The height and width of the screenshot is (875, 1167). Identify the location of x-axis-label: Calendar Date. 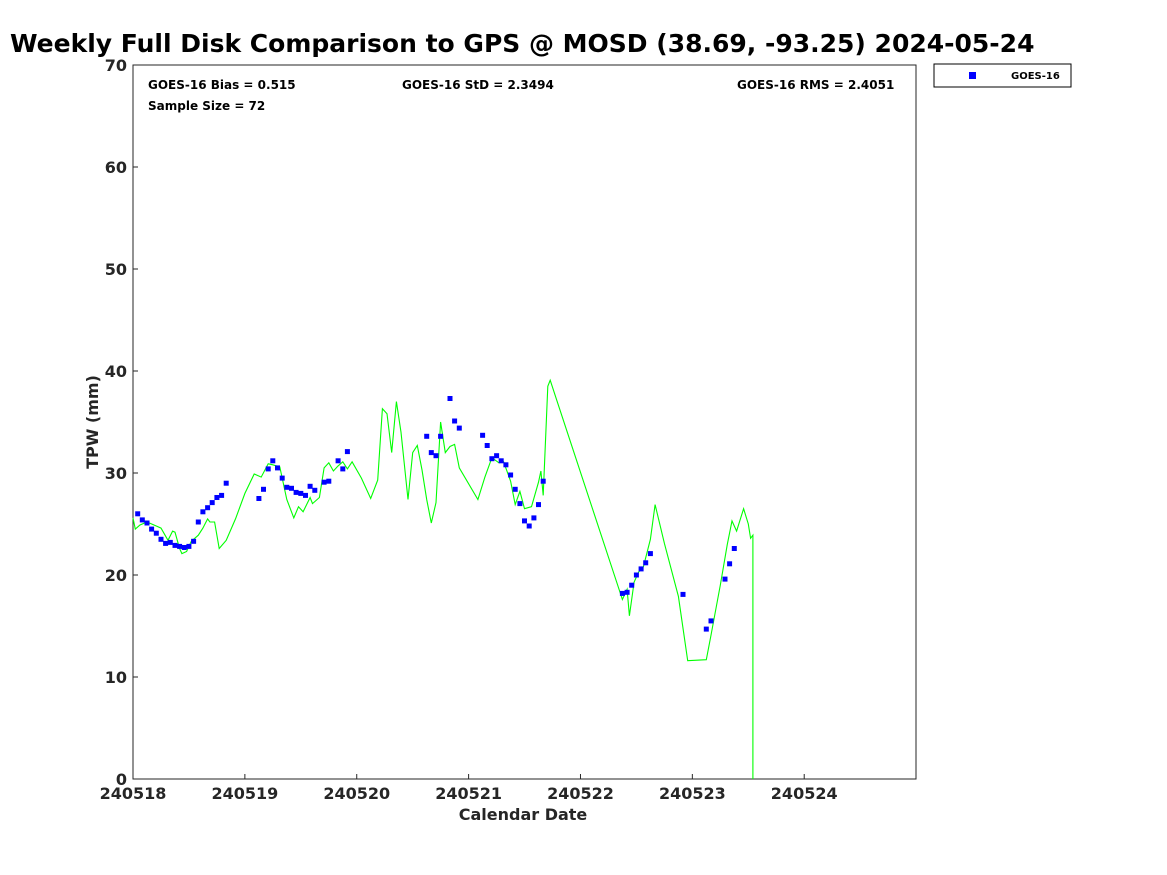
(523, 814).